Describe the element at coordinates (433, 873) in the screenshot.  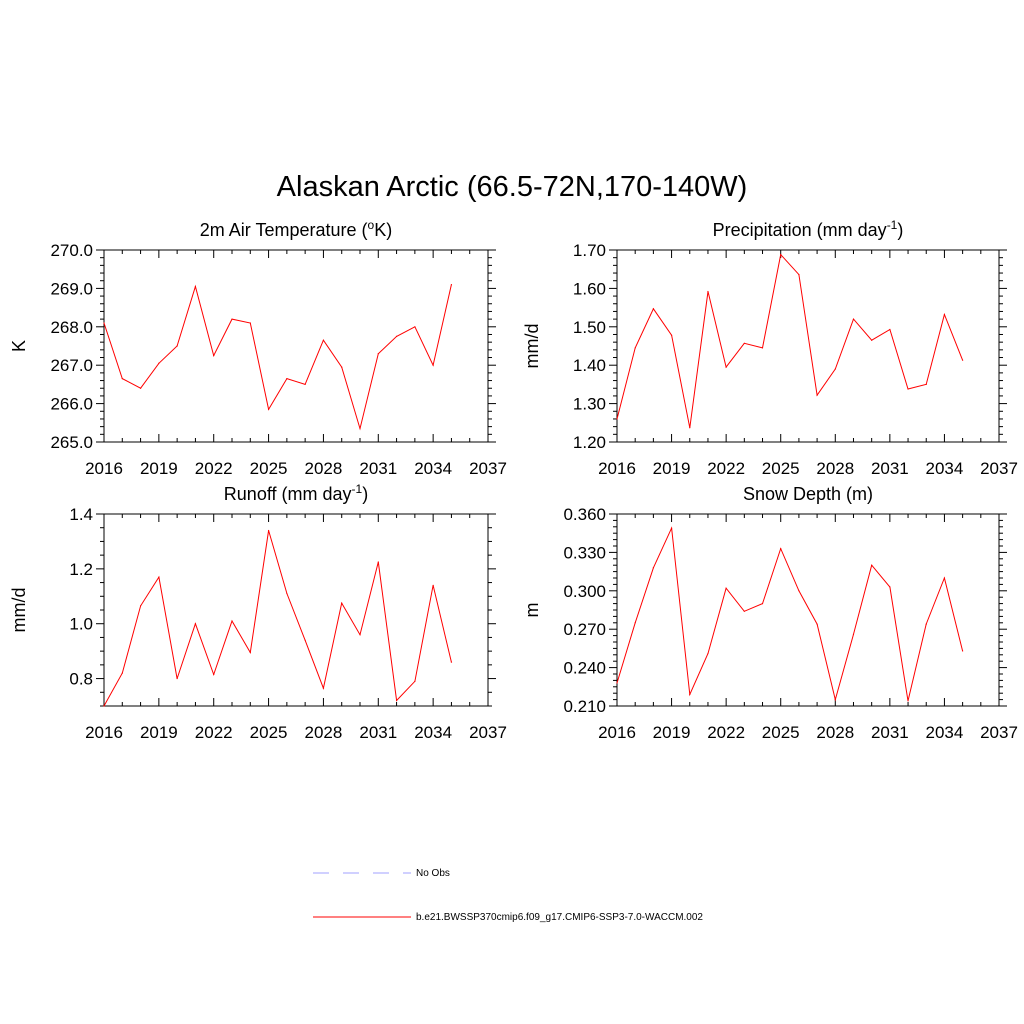
I see `legend-label-0: No Obs` at that location.